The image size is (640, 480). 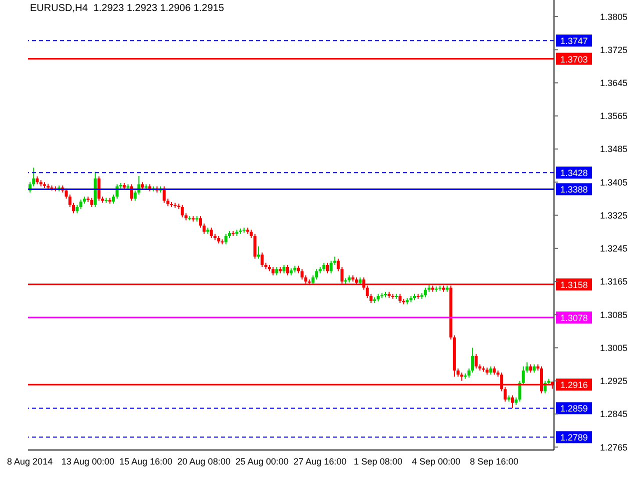 What do you see at coordinates (574, 437) in the screenshot?
I see `ref-line-label: 1.2789` at bounding box center [574, 437].